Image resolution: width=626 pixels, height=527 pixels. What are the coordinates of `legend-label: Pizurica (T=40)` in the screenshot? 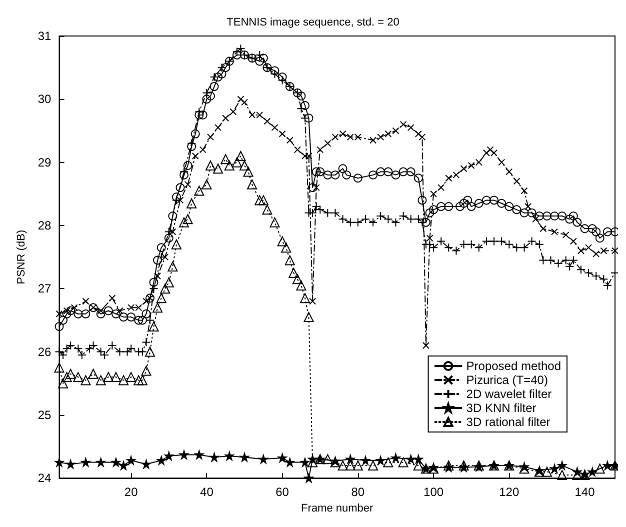 It's located at (507, 380).